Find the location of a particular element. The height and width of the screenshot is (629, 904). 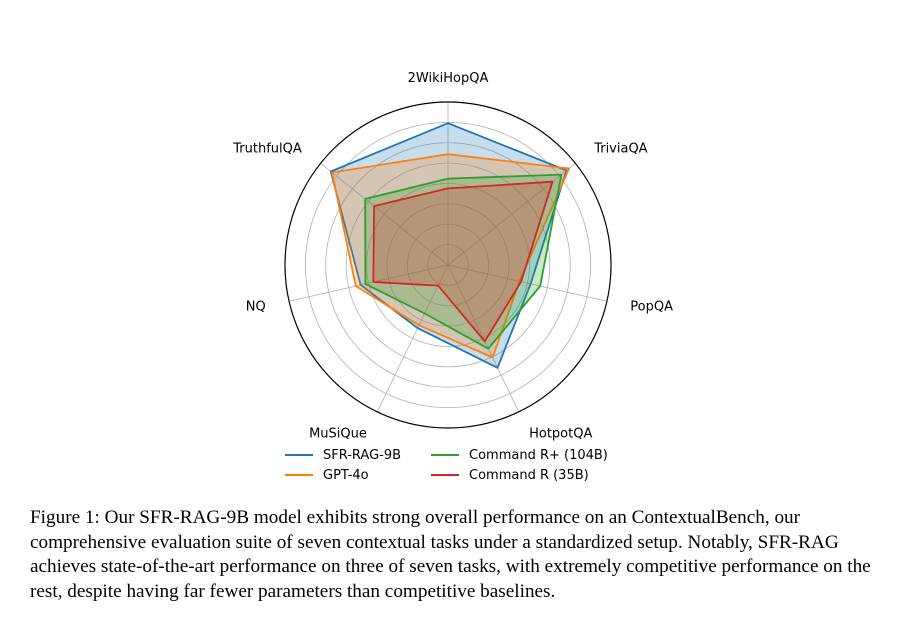

legend-item-command-r-plus: Command R+ (104B) is located at coordinates (519, 455).